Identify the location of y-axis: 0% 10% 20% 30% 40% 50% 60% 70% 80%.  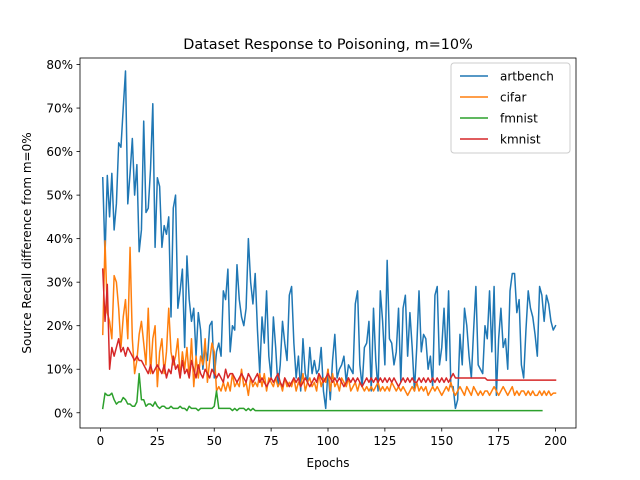
(63, 239).